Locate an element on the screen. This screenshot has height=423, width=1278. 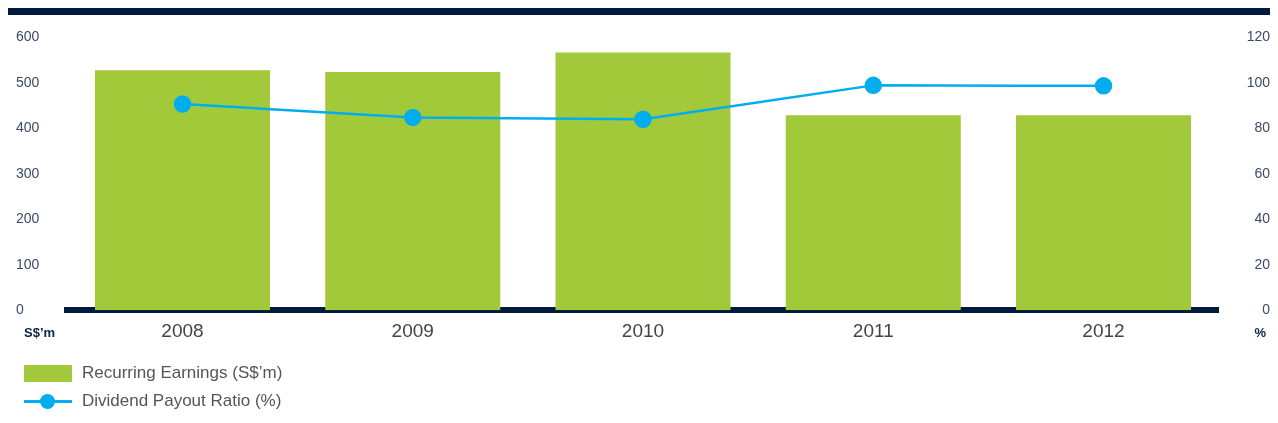
legend-label: Dividend Payout Ratio (%) is located at coordinates (182, 401).